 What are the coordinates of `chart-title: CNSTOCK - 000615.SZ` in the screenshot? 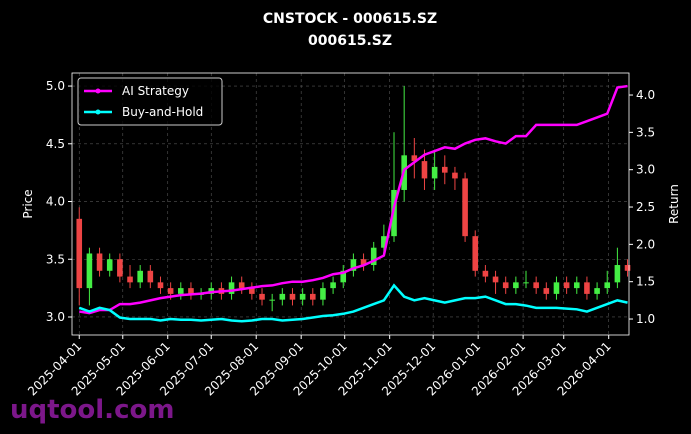 It's located at (350, 19).